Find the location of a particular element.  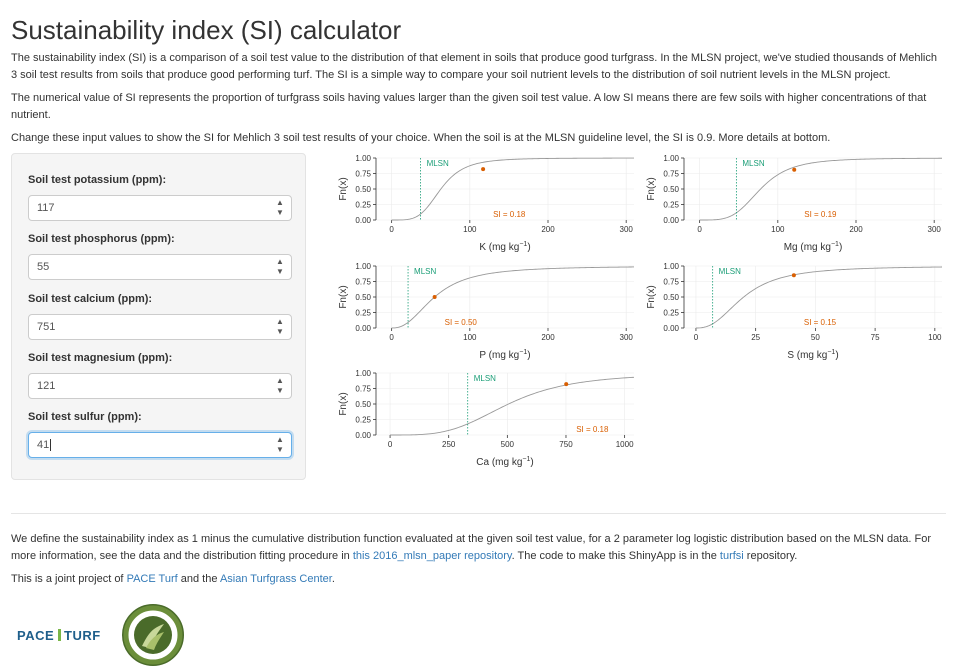

asian-turfgrass-center-link: Asian Turfgrass Center is located at coordinates (275, 579).